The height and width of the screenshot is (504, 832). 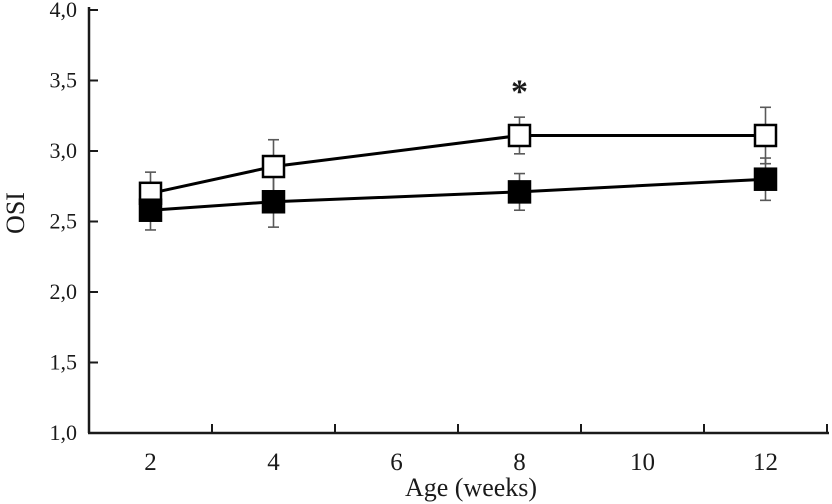 I want to click on x-tick-label: 10, so click(x=642, y=462).